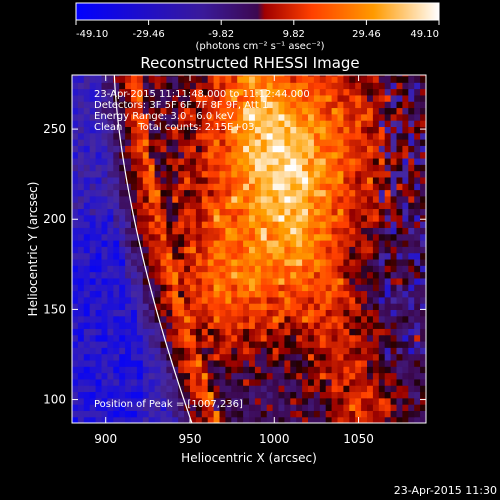 The width and height of the screenshot is (500, 500). What do you see at coordinates (221, 34) in the screenshot?
I see `colorbar-tick-label: -9.82` at bounding box center [221, 34].